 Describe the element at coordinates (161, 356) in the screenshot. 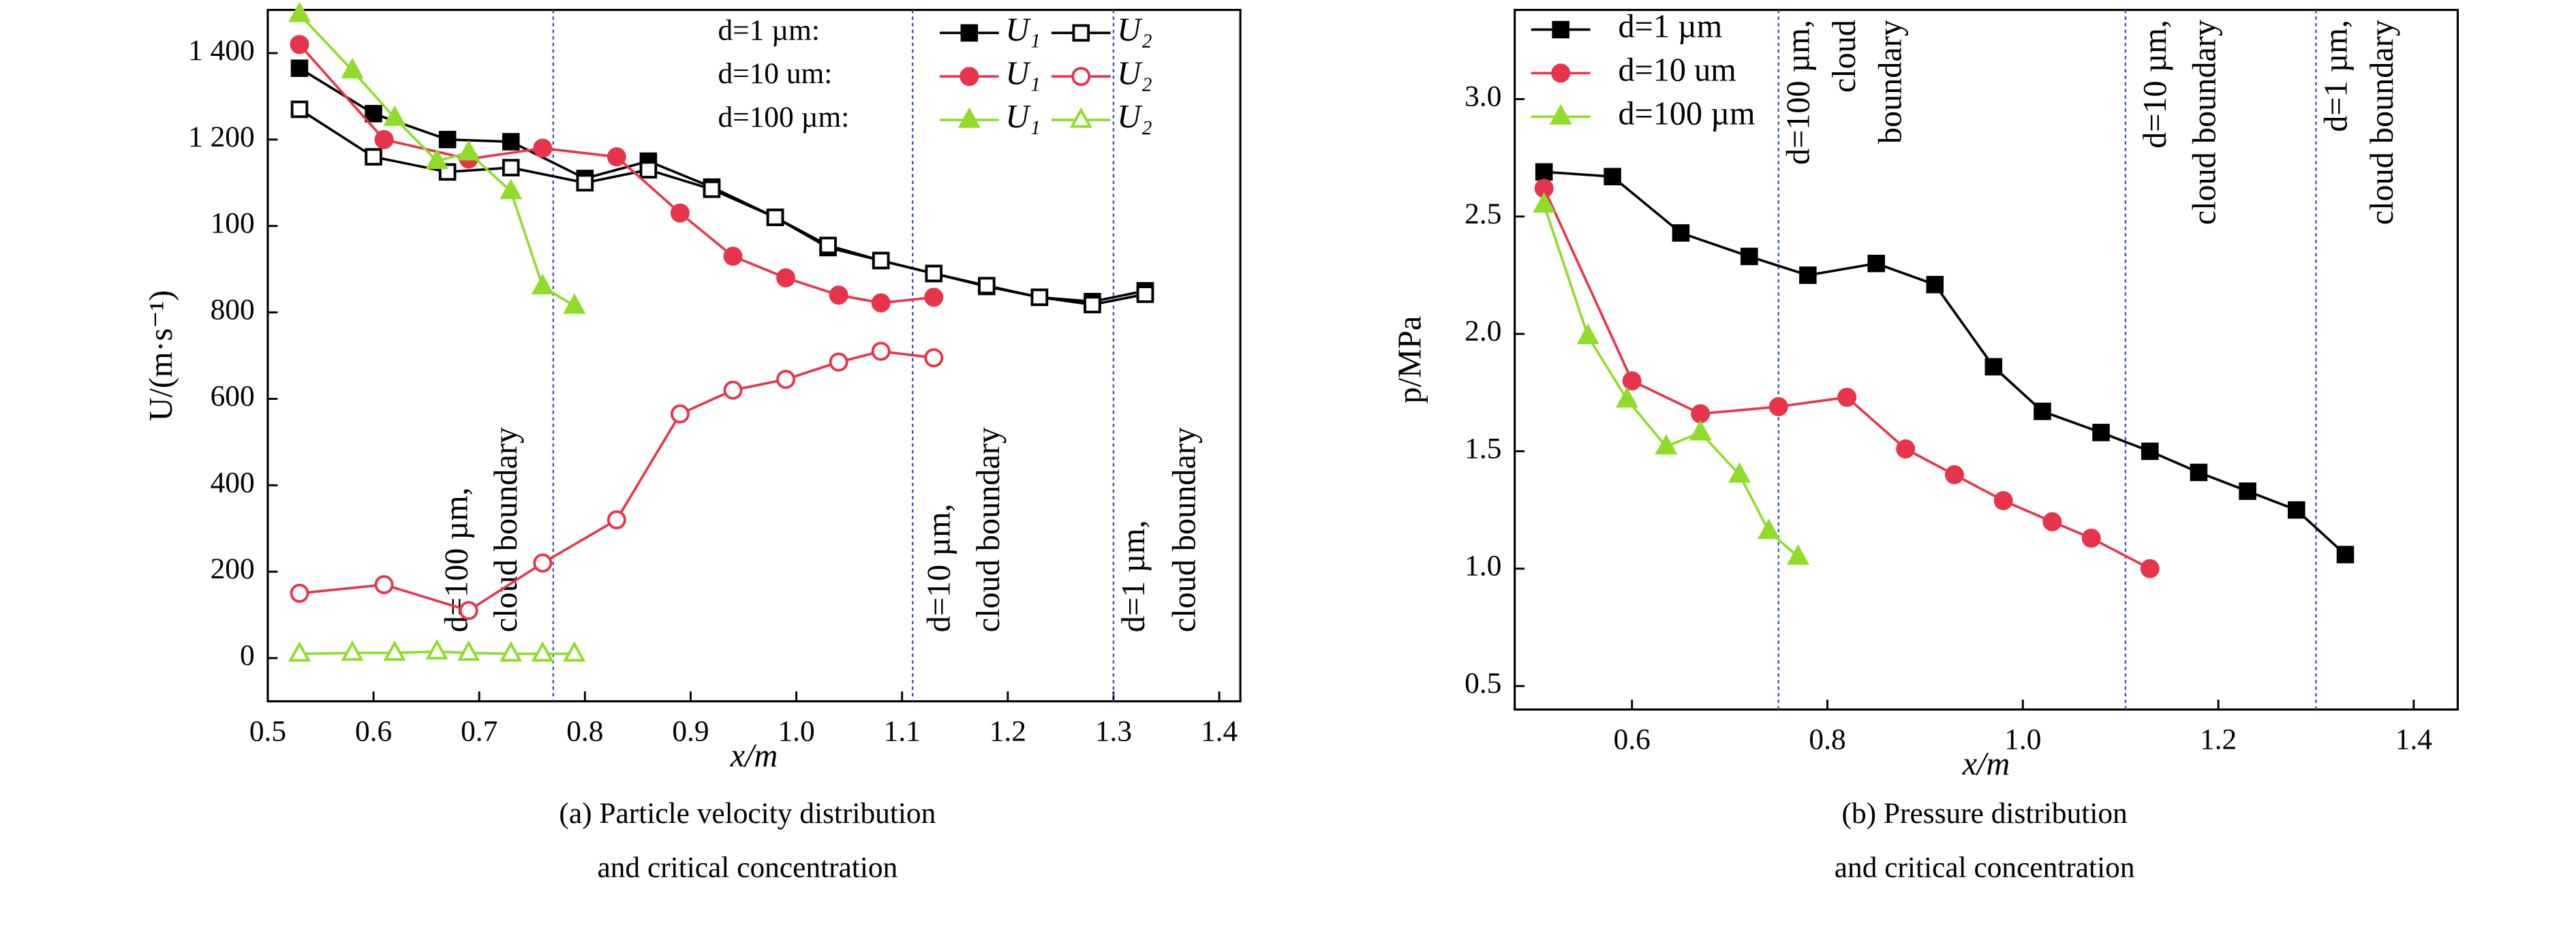

I see `y-axis-label: U/(m·s⁻¹)` at that location.